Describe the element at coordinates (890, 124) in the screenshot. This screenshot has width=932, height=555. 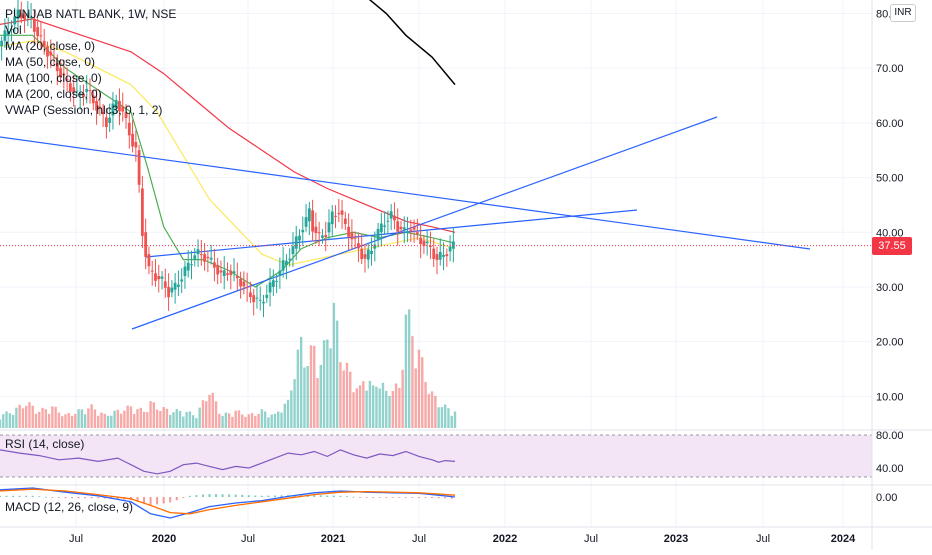
I see `price-tick-label: 60.00` at that location.